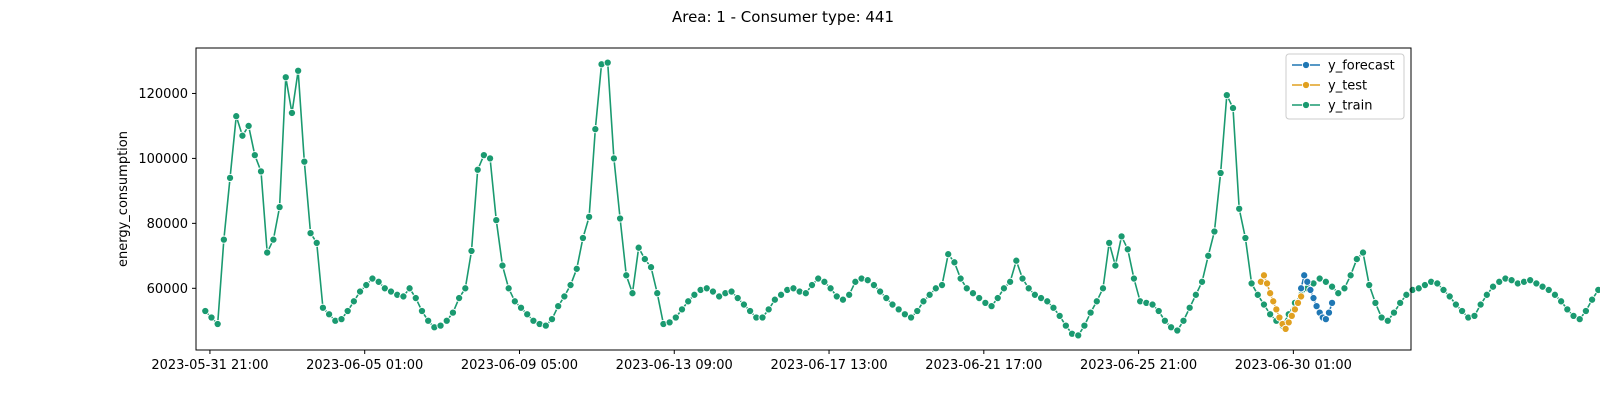  Describe the element at coordinates (209, 365) in the screenshot. I see `x-tick-label: 2023-05-31 21:00` at that location.